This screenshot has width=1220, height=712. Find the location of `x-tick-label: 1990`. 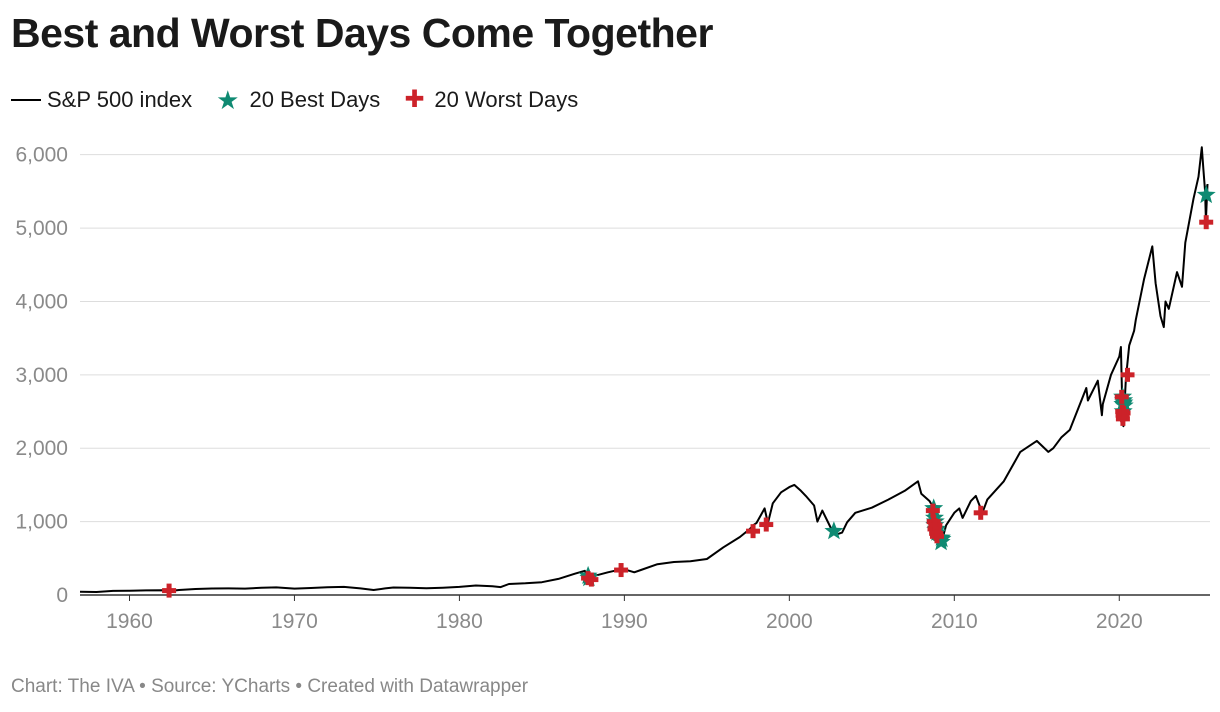

x-tick-label: 1990 is located at coordinates (624, 621).